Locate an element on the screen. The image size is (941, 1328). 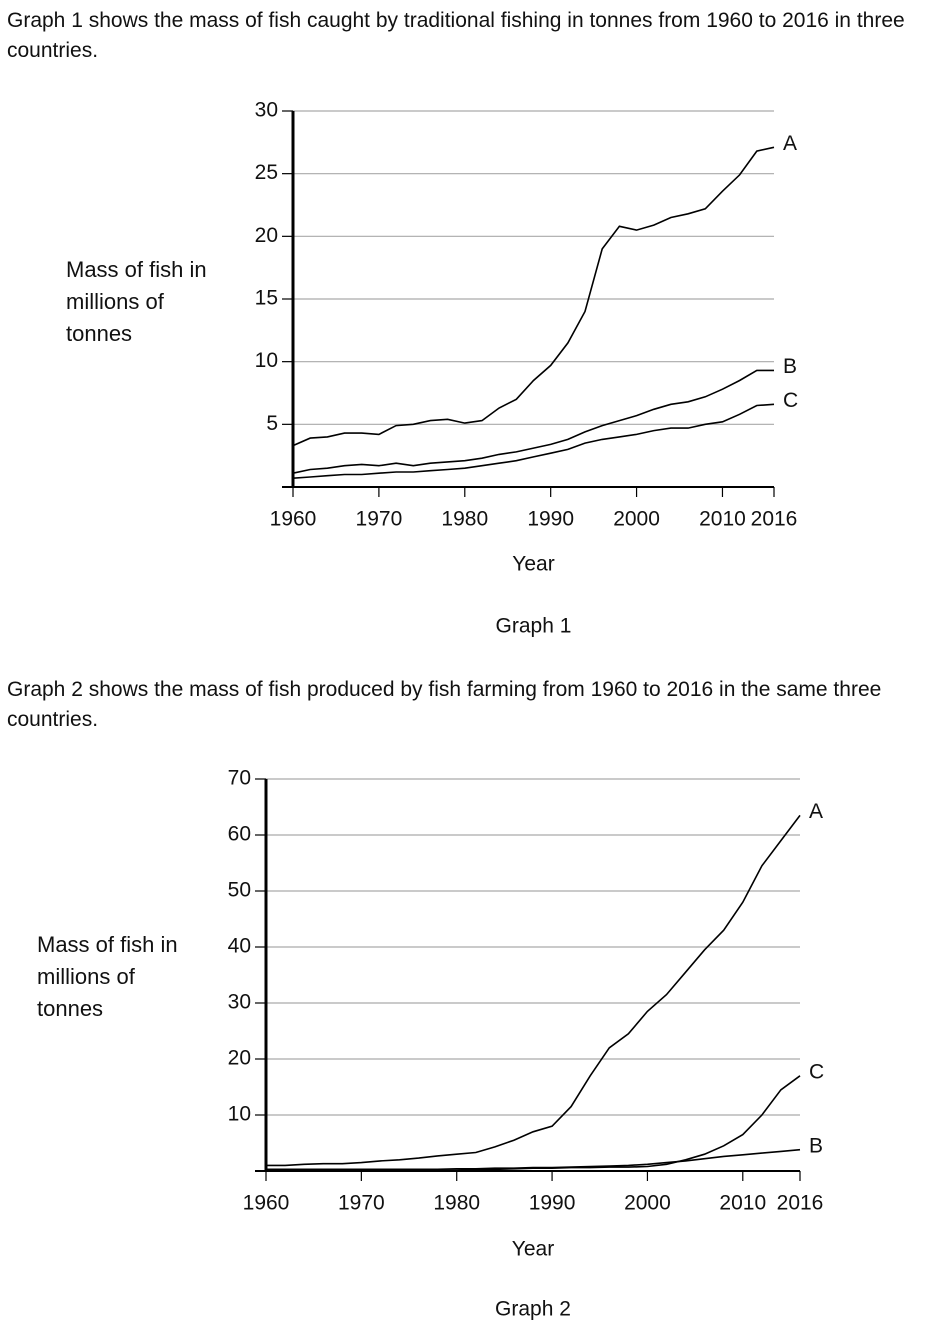
caption: Graph 1 is located at coordinates (534, 626).